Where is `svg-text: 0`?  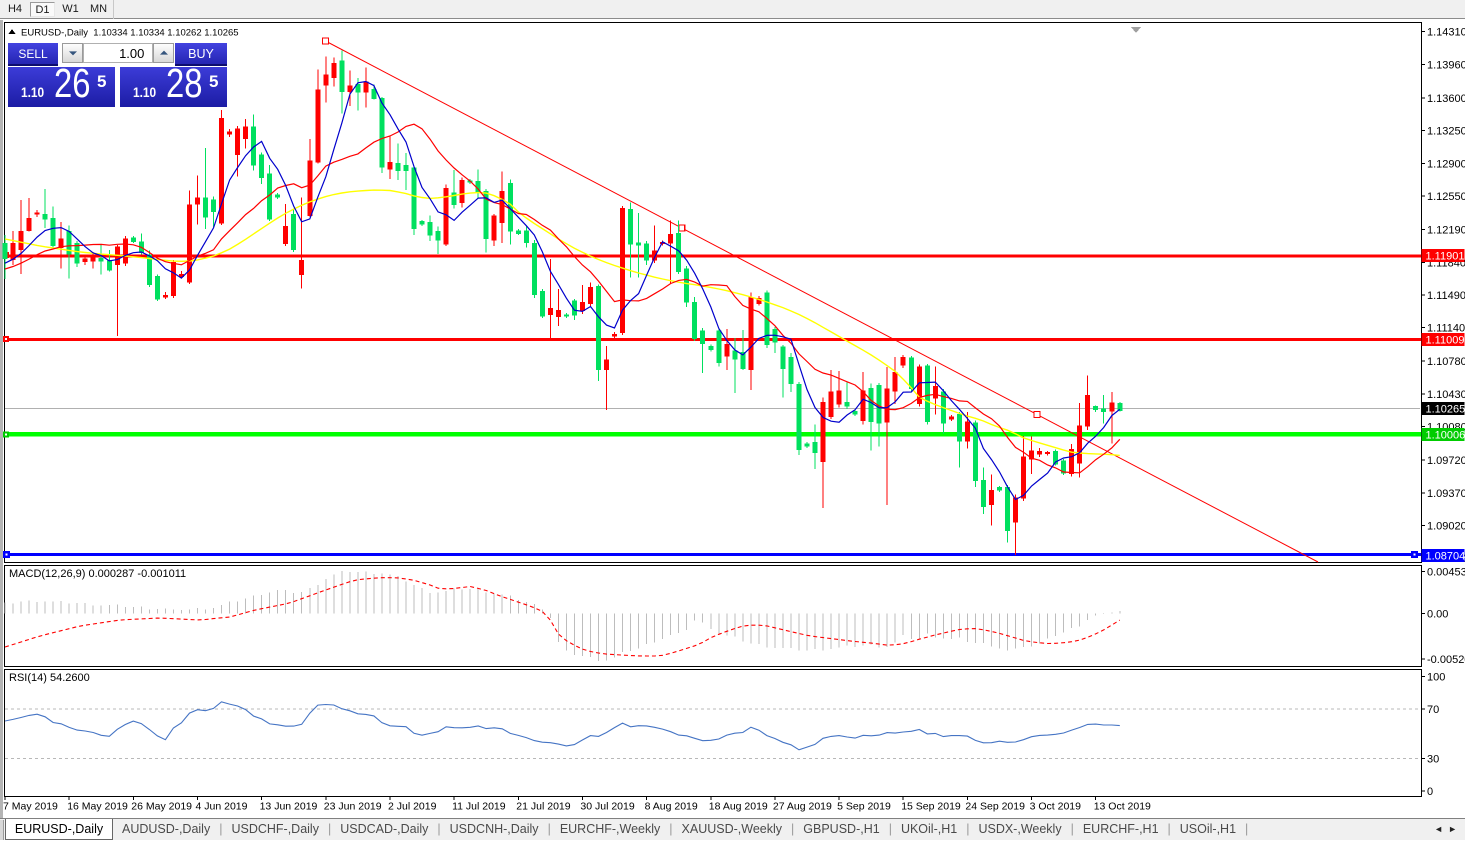
svg-text: 0 is located at coordinates (1430, 792).